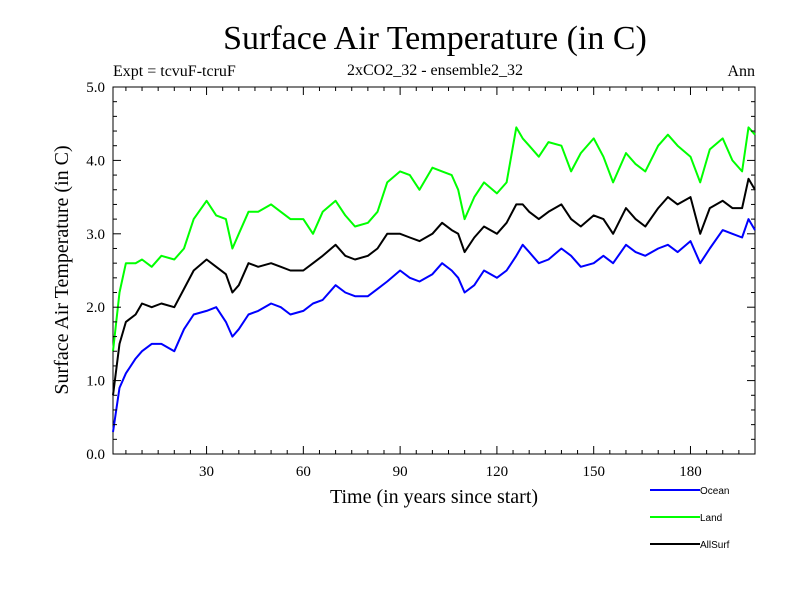 The height and width of the screenshot is (600, 800). What do you see at coordinates (434, 497) in the screenshot?
I see `x-axis-label: Time (in years since start)` at bounding box center [434, 497].